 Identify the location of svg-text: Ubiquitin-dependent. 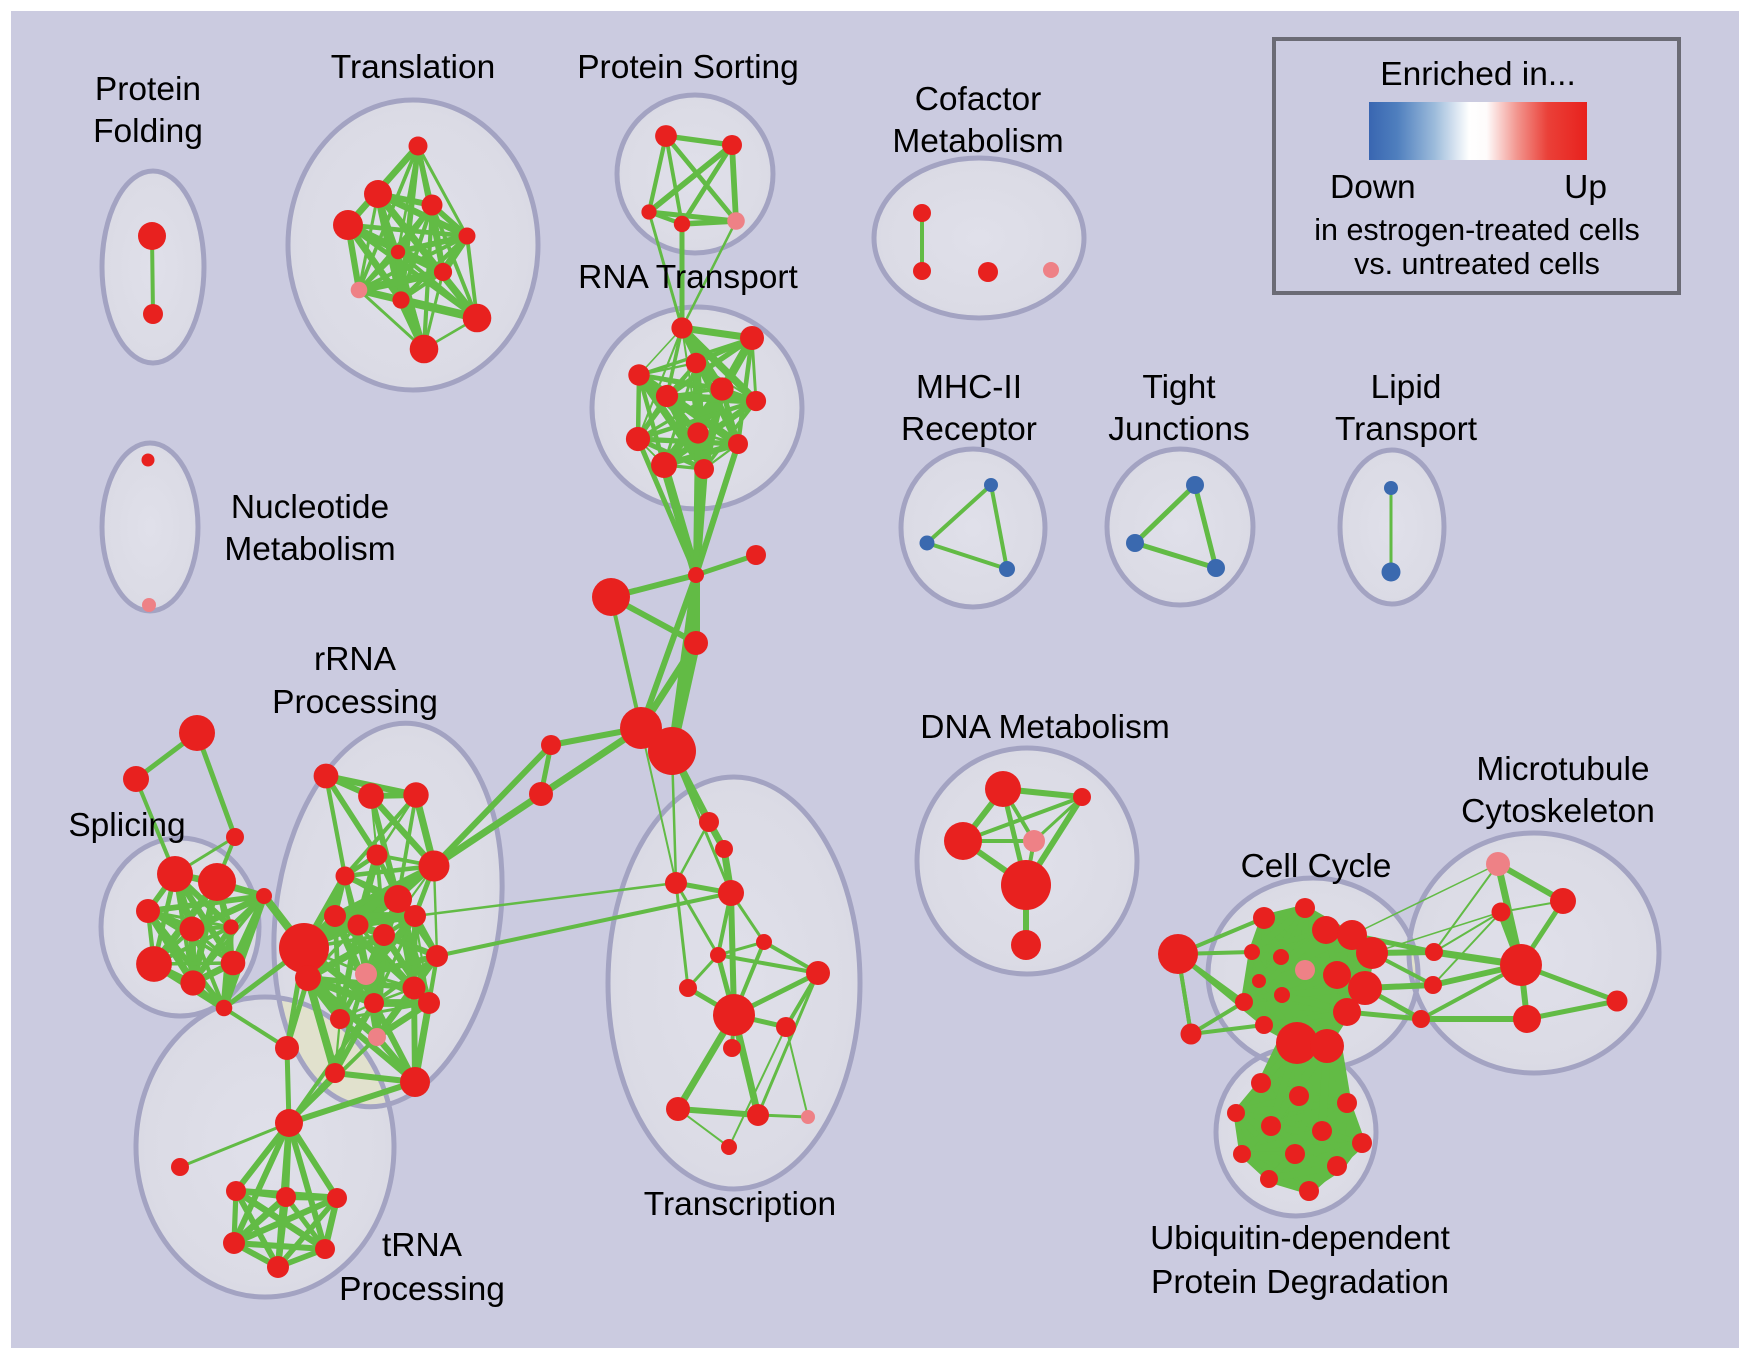
(1300, 1238).